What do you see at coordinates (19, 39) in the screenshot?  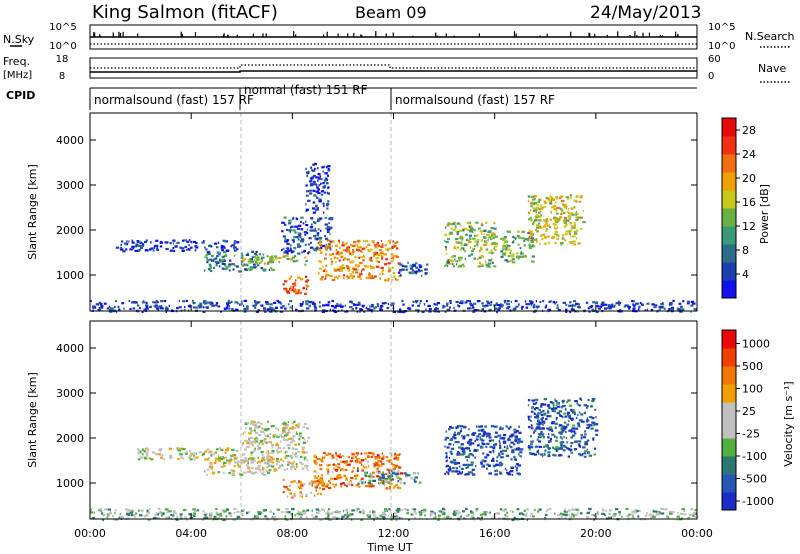 I see `nsky-label: N.Sky` at bounding box center [19, 39].